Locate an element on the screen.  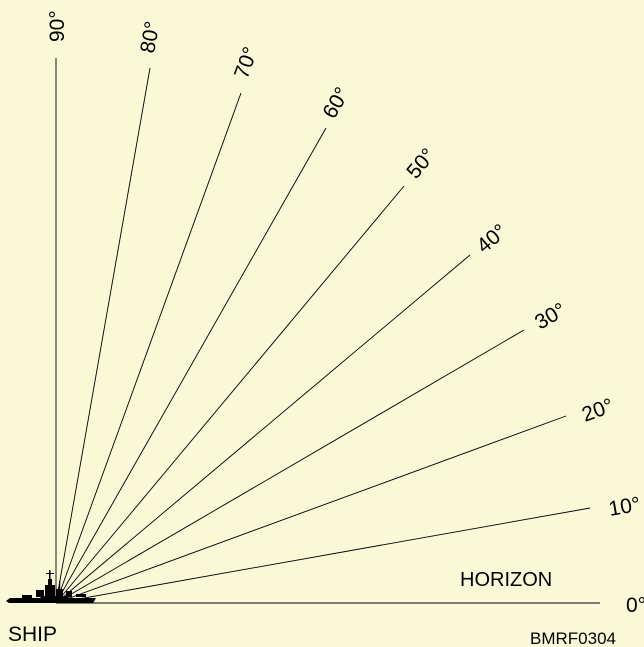
angle-label-4: 40° is located at coordinates (491, 239).